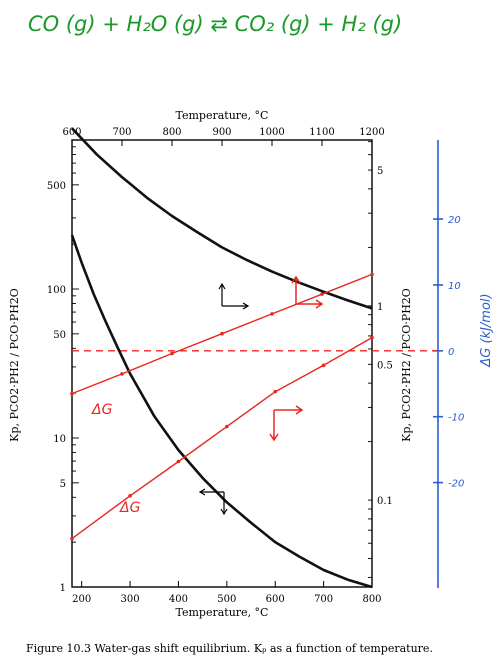  What do you see at coordinates (486, 330) in the screenshot?
I see `dg-axis-label: ΔG (kJ/mol)` at bounding box center [486, 330].